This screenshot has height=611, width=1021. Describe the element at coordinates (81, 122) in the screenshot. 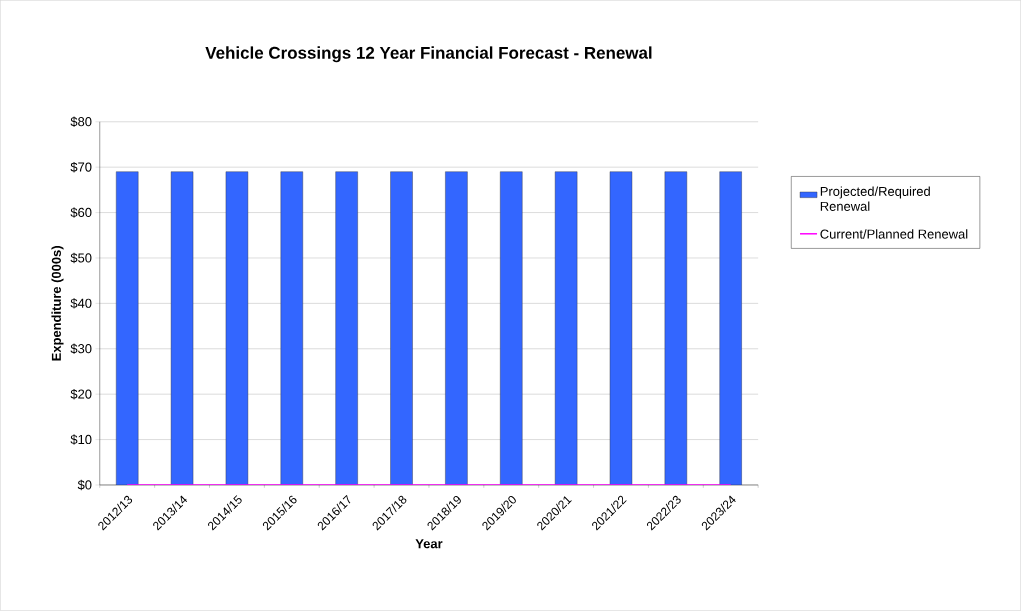

I see `y-tick-label: $80` at that location.